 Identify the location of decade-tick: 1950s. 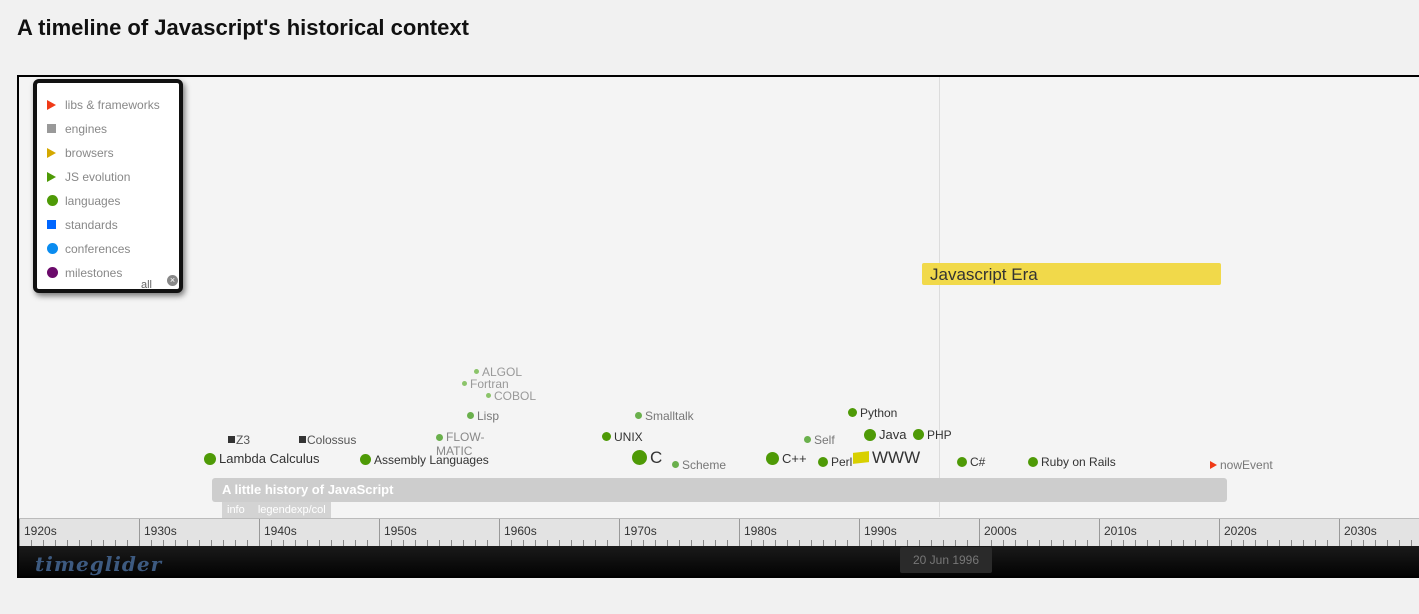
(398, 533).